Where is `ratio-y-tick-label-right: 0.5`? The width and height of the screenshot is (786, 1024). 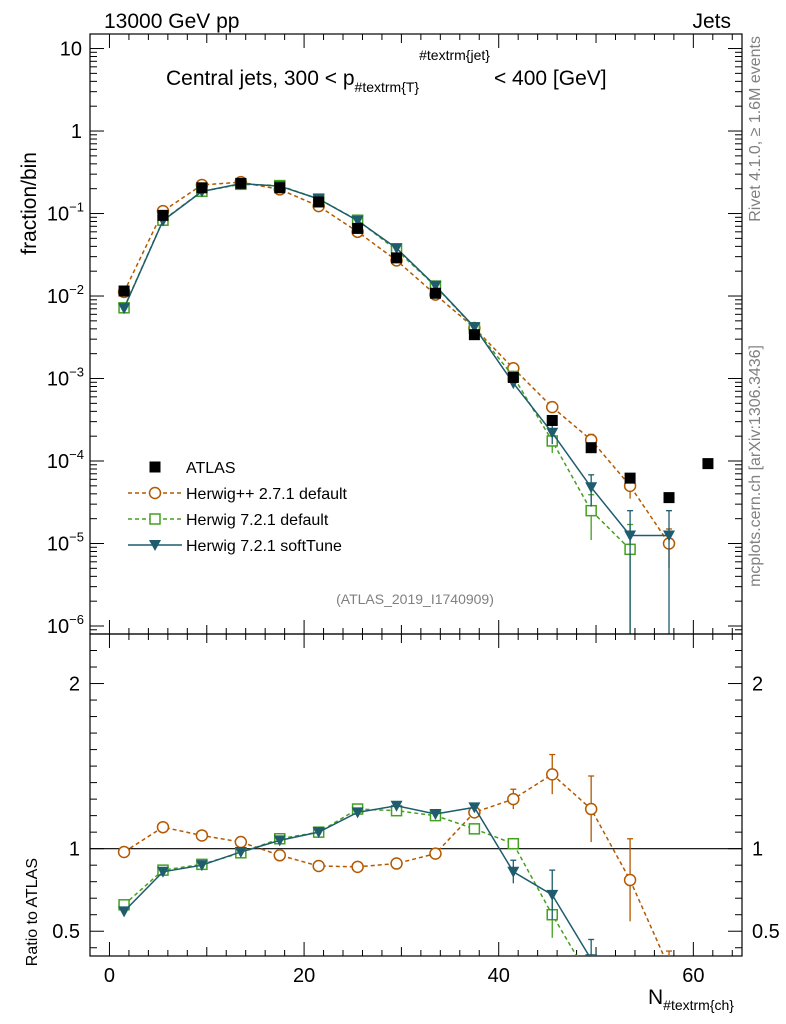 ratio-y-tick-label-right: 0.5 is located at coordinates (766, 932).